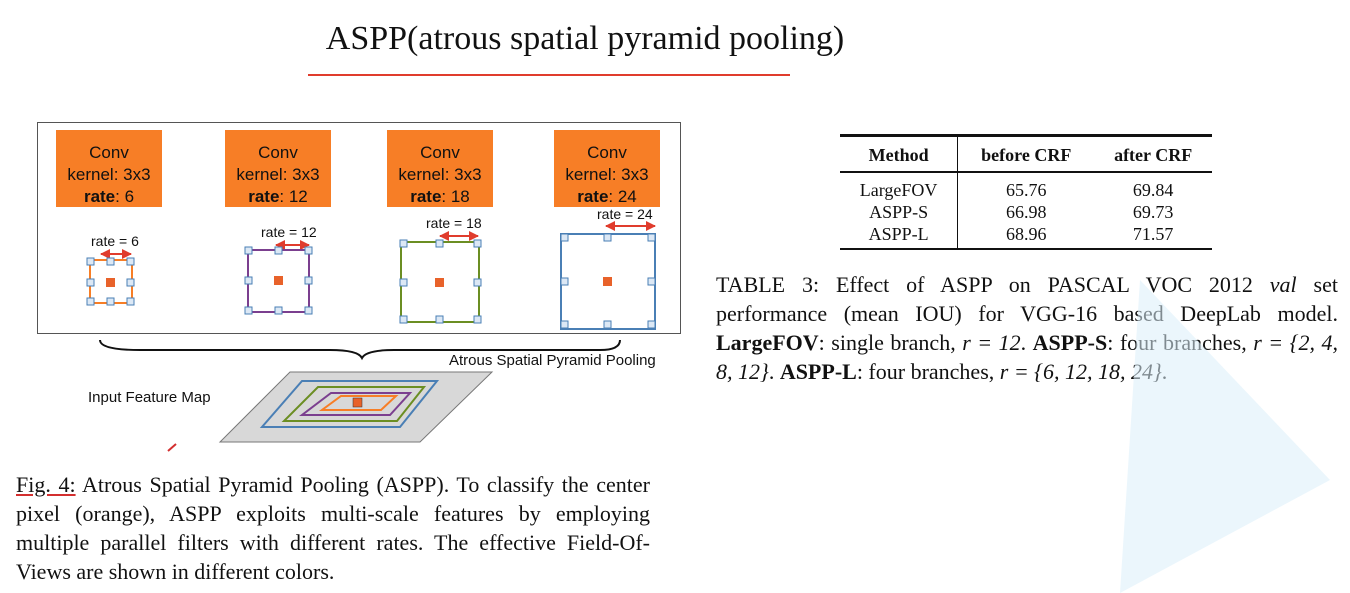 The height and width of the screenshot is (593, 1350). I want to click on aspp-label: Atrous Spatial Pyramid Pooling, so click(552, 360).